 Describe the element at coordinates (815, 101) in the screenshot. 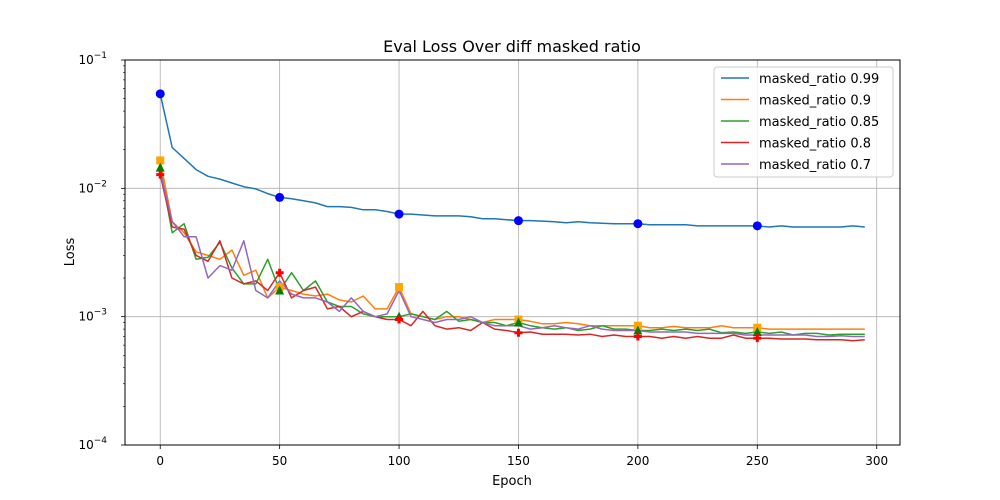

I see `legend-label: masked_ratio 0.9` at that location.